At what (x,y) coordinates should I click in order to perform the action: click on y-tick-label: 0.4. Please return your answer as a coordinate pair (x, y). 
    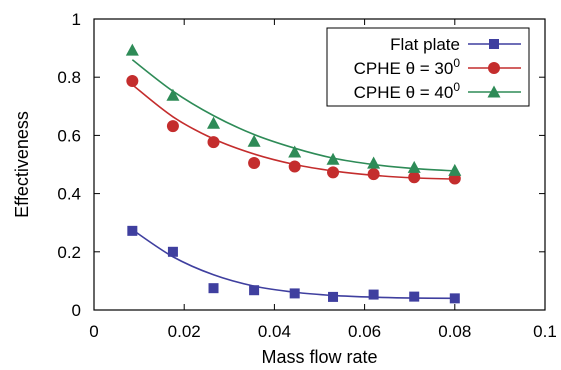
    Looking at the image, I should click on (69, 194).